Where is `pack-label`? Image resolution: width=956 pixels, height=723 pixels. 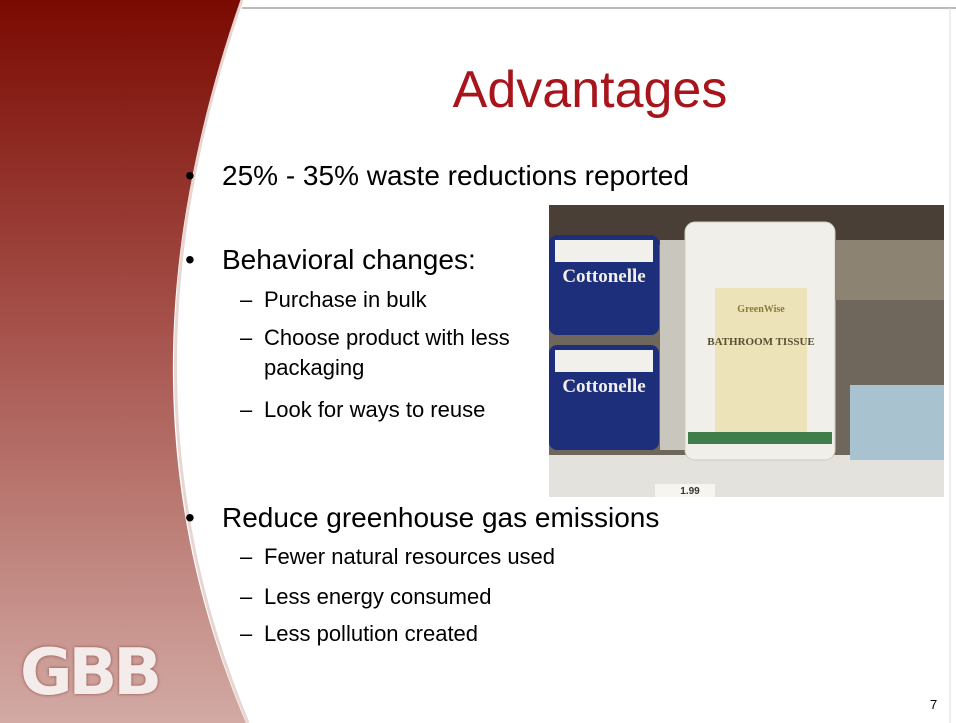
pack-label is located at coordinates (761, 363).